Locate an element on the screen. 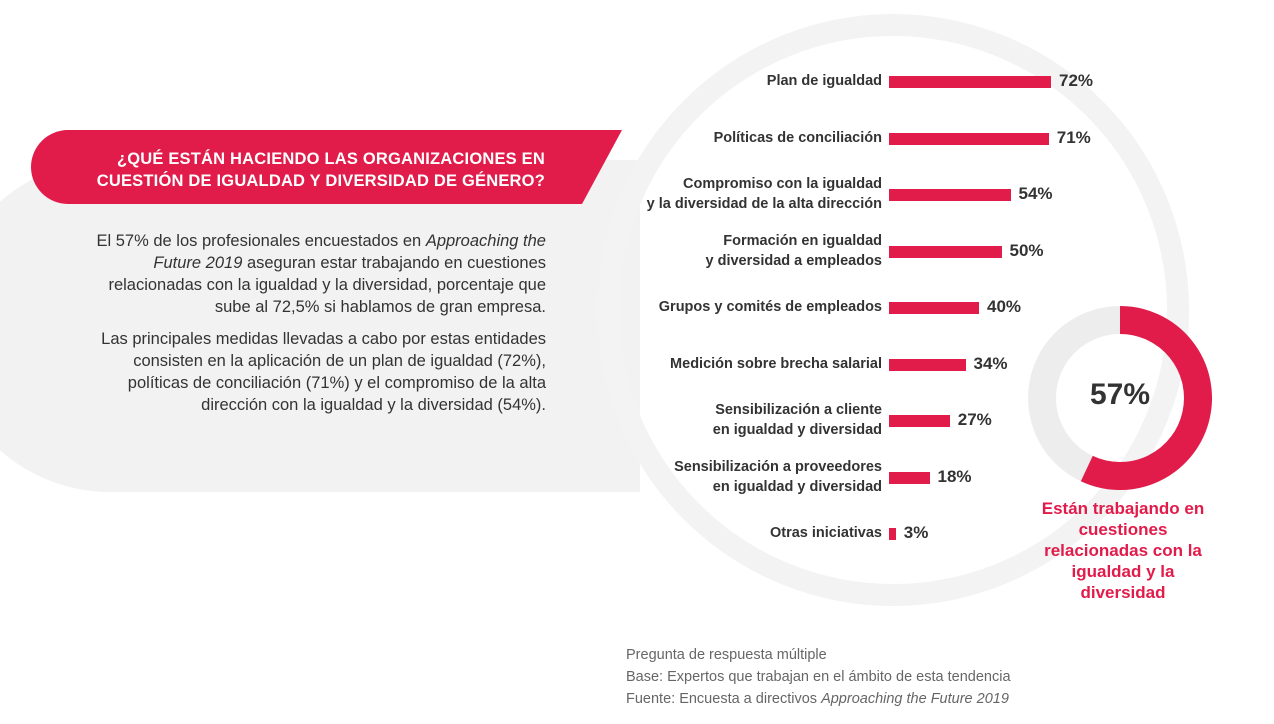 The image size is (1274, 724). bar-label: Políticas de conciliación is located at coordinates (722, 138).